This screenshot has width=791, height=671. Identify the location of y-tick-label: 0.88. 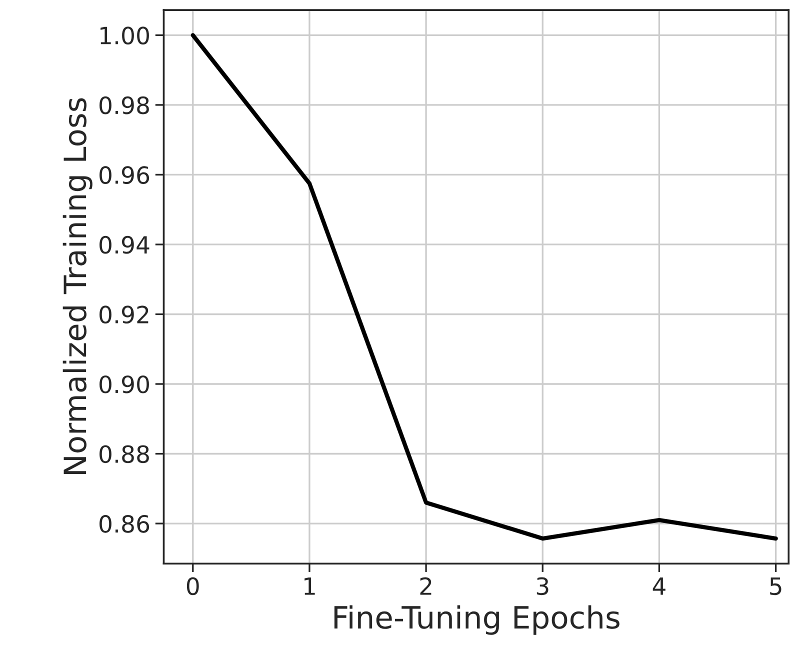
(124, 454).